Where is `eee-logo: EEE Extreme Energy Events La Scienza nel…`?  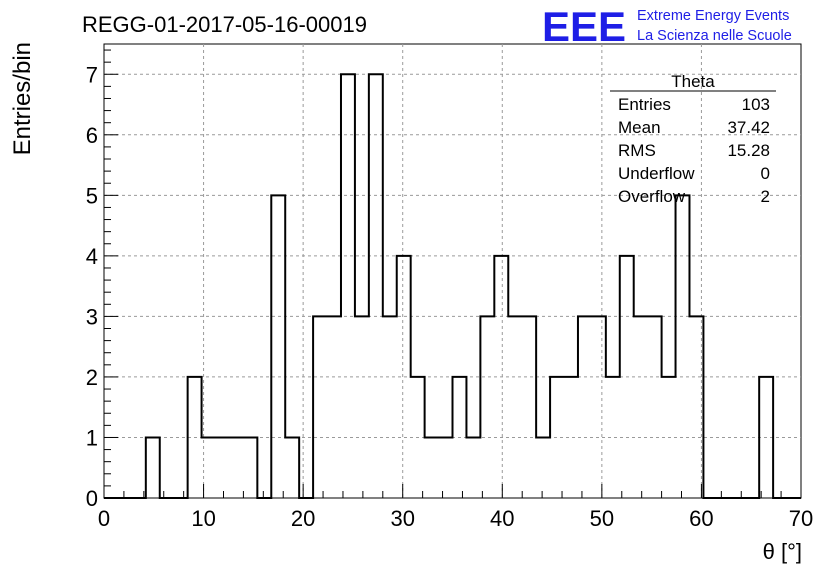 eee-logo: EEE Extreme Energy Events La Scienza nel… is located at coordinates (667, 26).